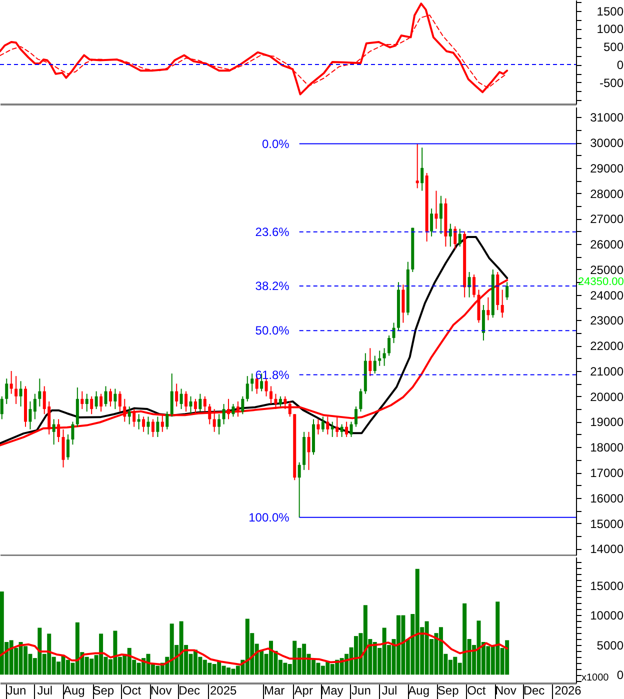 The image size is (624, 699). What do you see at coordinates (607, 473) in the screenshot?
I see `y-tick-label: 17000` at bounding box center [607, 473].